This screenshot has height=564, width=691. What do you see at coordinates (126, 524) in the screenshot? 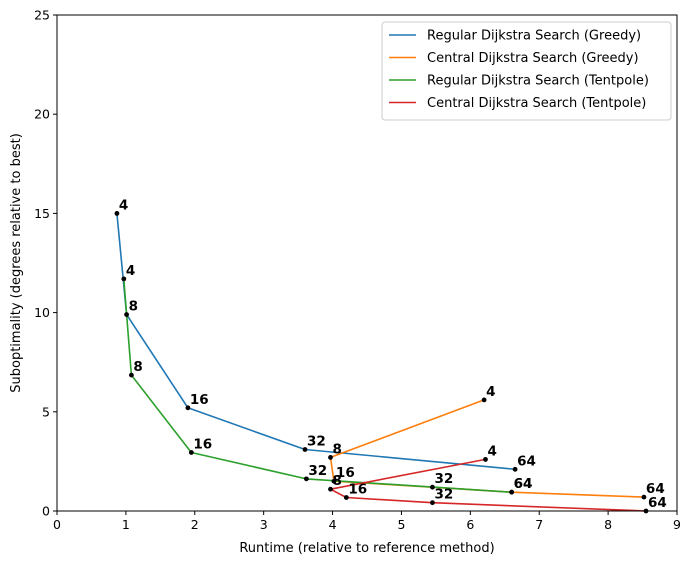
I see `x-tick-label: 1` at bounding box center [126, 524].